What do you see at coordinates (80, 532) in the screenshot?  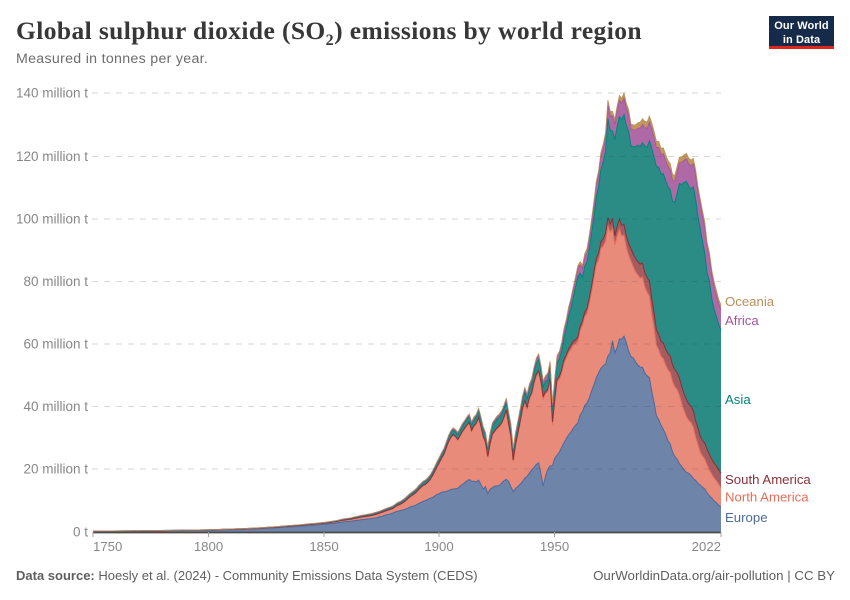 I see `svg-text: 0 t` at bounding box center [80, 532].